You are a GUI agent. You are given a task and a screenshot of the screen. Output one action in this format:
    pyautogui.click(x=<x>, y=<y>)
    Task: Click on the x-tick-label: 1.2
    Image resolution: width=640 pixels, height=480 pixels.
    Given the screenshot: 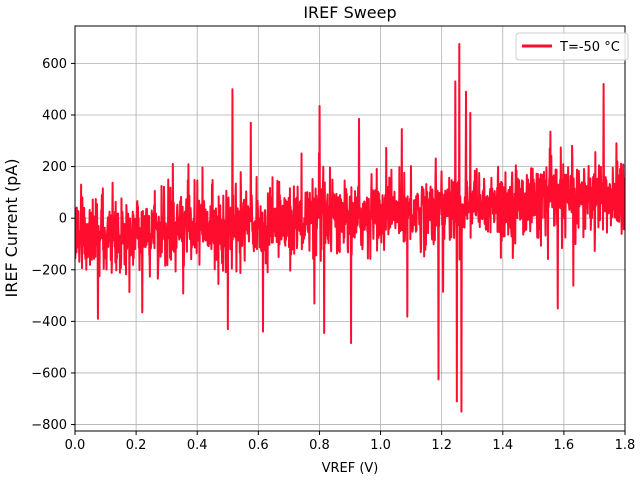 What is the action you would take?
    pyautogui.click(x=441, y=445)
    